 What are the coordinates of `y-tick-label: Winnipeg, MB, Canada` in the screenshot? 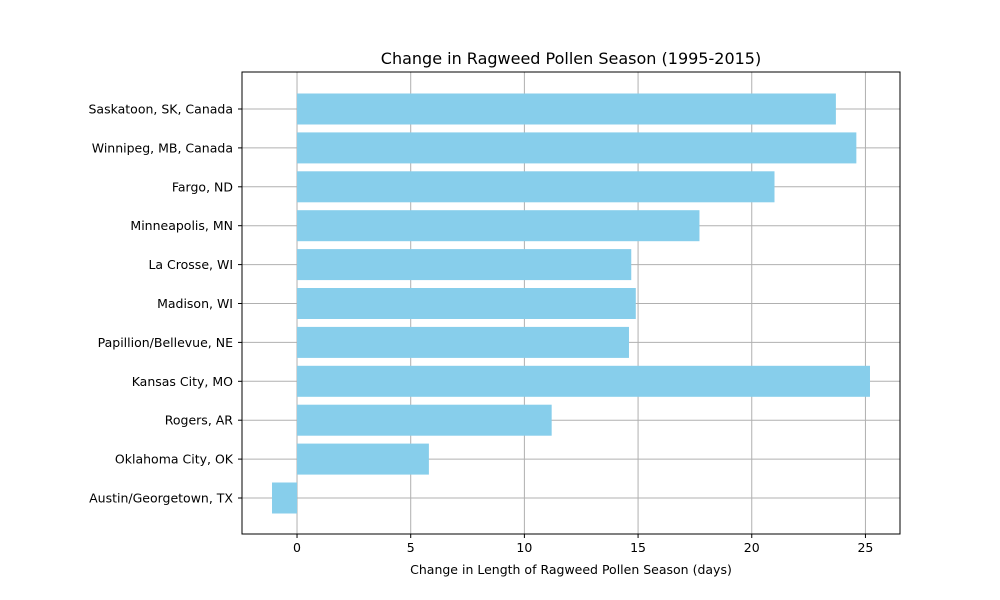 It's located at (162, 147).